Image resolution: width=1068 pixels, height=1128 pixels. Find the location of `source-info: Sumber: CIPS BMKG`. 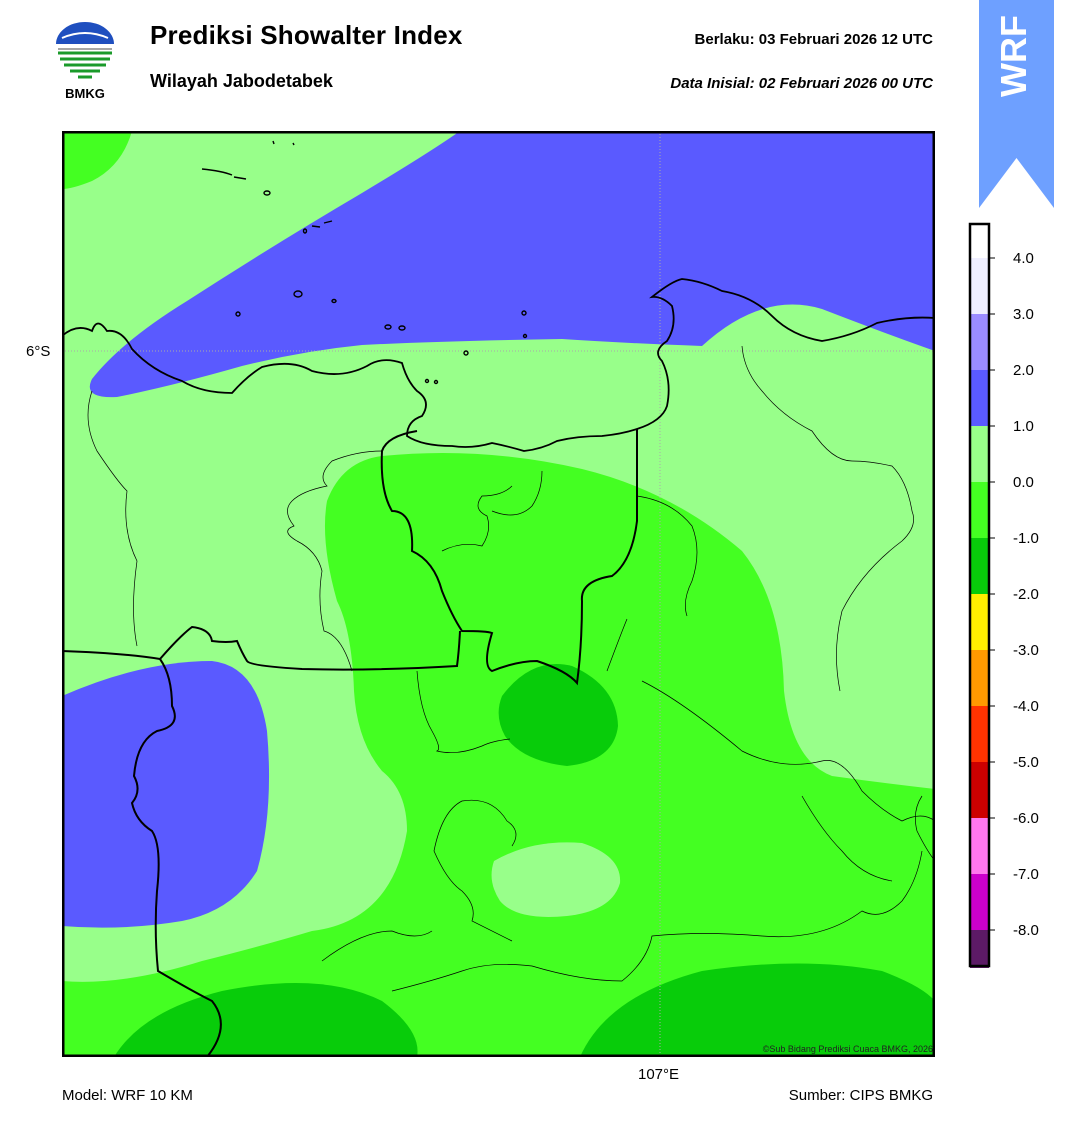

source-info: Sumber: CIPS BMKG is located at coordinates (860, 1095).